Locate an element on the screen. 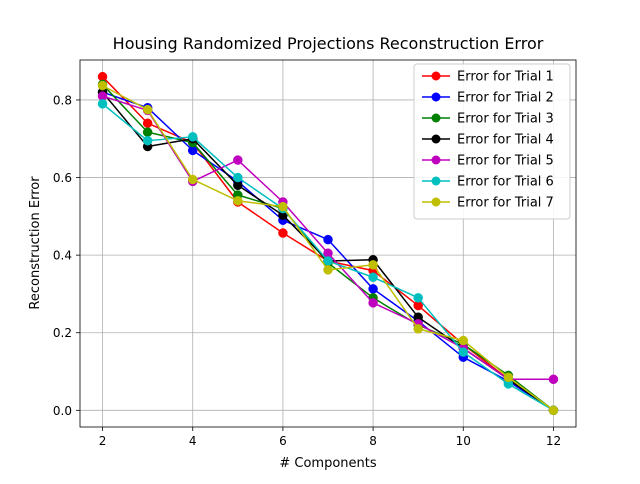 Image resolution: width=640 pixels, height=484 pixels. x-tick-label: 10 is located at coordinates (463, 441).